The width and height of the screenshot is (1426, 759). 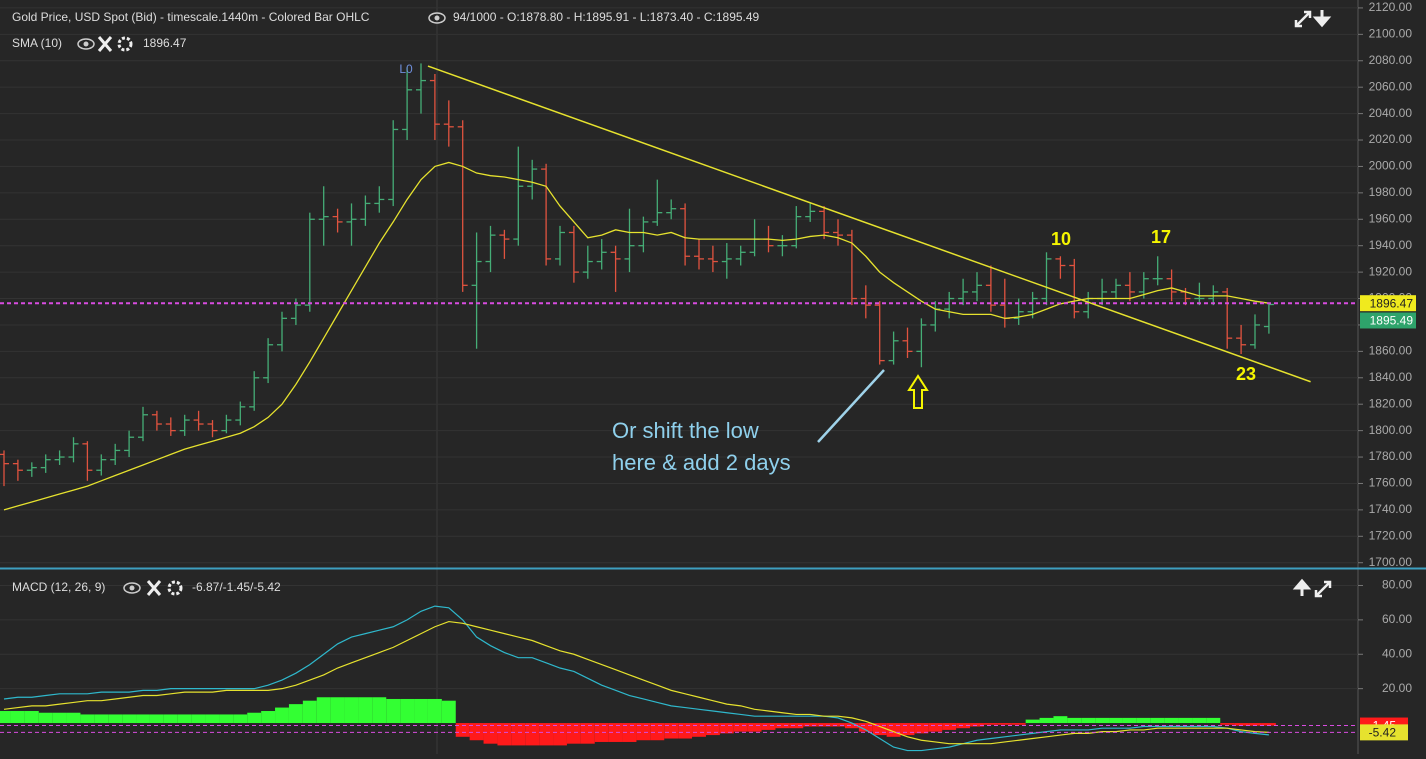 I want to click on y-tick-label: 1820.00, so click(x=1391, y=403).